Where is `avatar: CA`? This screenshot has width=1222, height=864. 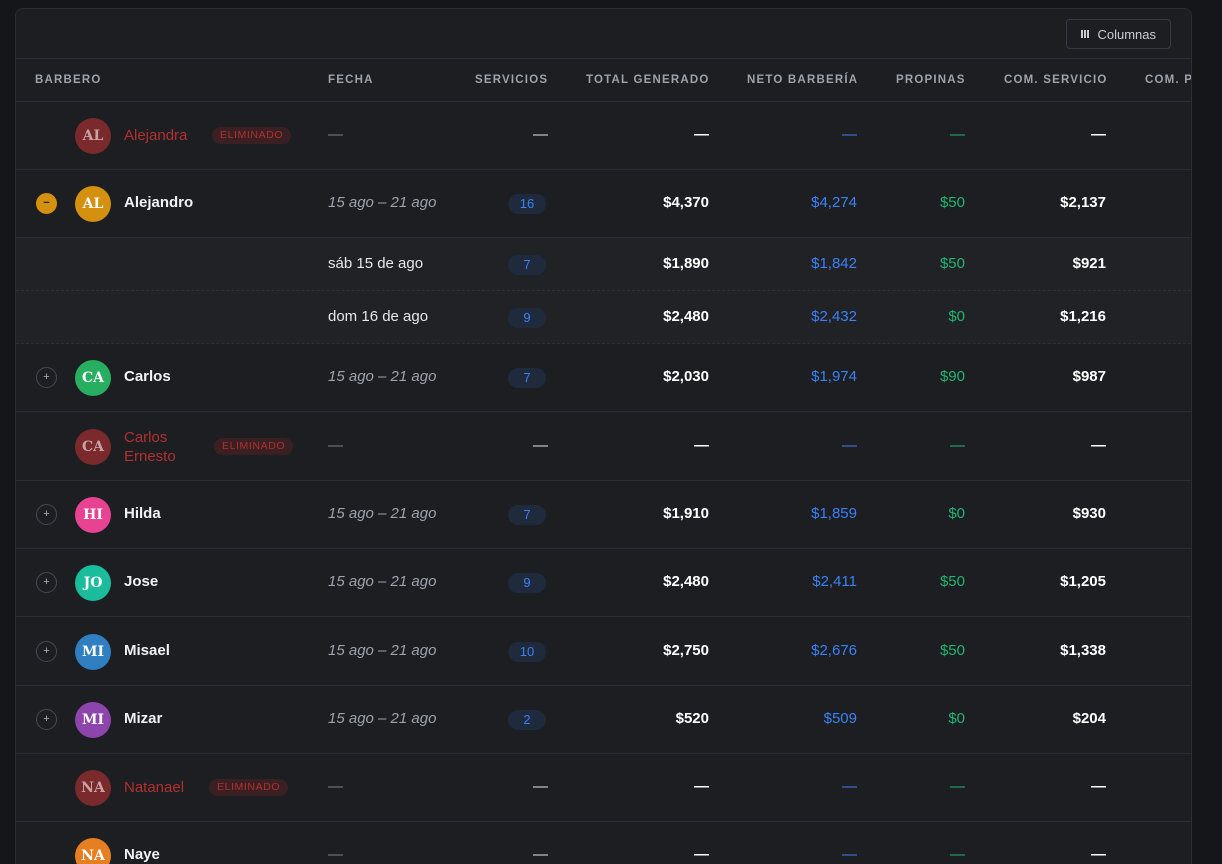
avatar: CA is located at coordinates (93, 378).